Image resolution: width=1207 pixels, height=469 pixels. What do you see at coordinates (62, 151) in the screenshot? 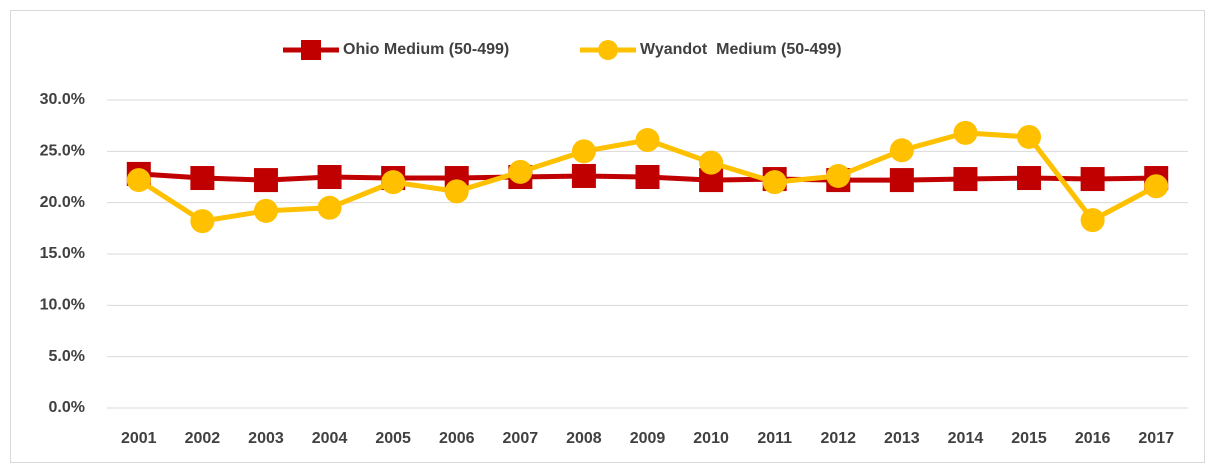
I see `y-tick-label: 25.0%` at bounding box center [62, 151].